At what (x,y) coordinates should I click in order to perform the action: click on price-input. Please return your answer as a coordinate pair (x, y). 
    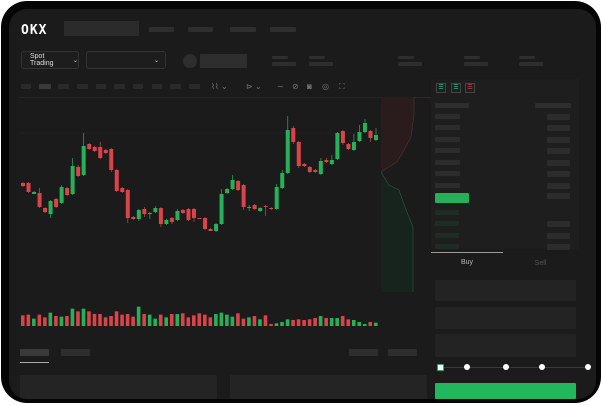
    Looking at the image, I should click on (505, 290).